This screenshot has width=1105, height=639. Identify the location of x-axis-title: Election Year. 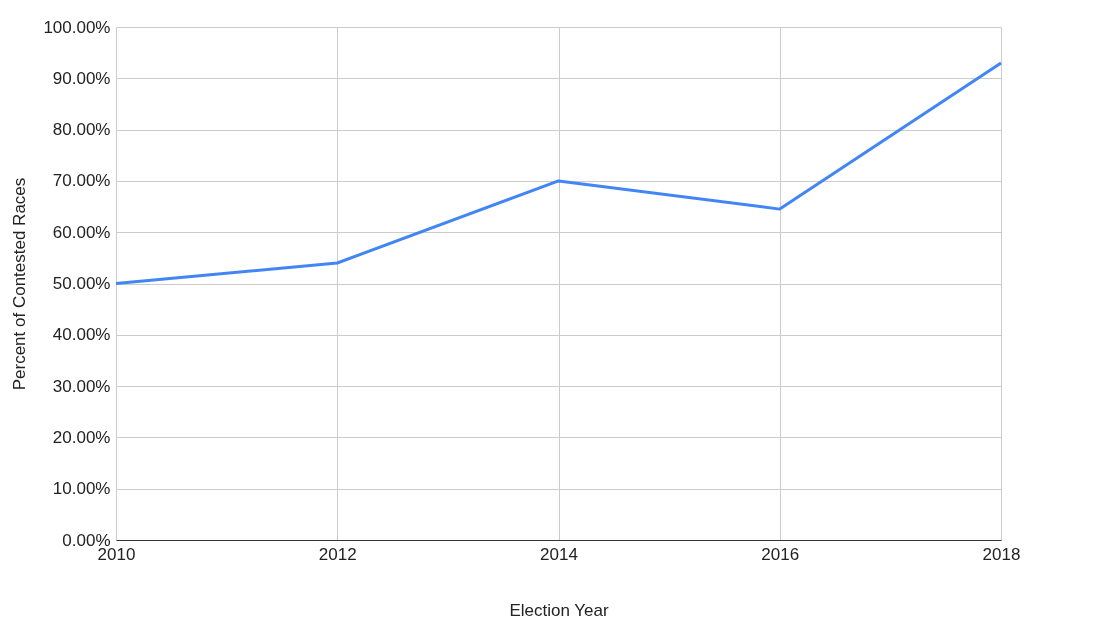
(559, 610).